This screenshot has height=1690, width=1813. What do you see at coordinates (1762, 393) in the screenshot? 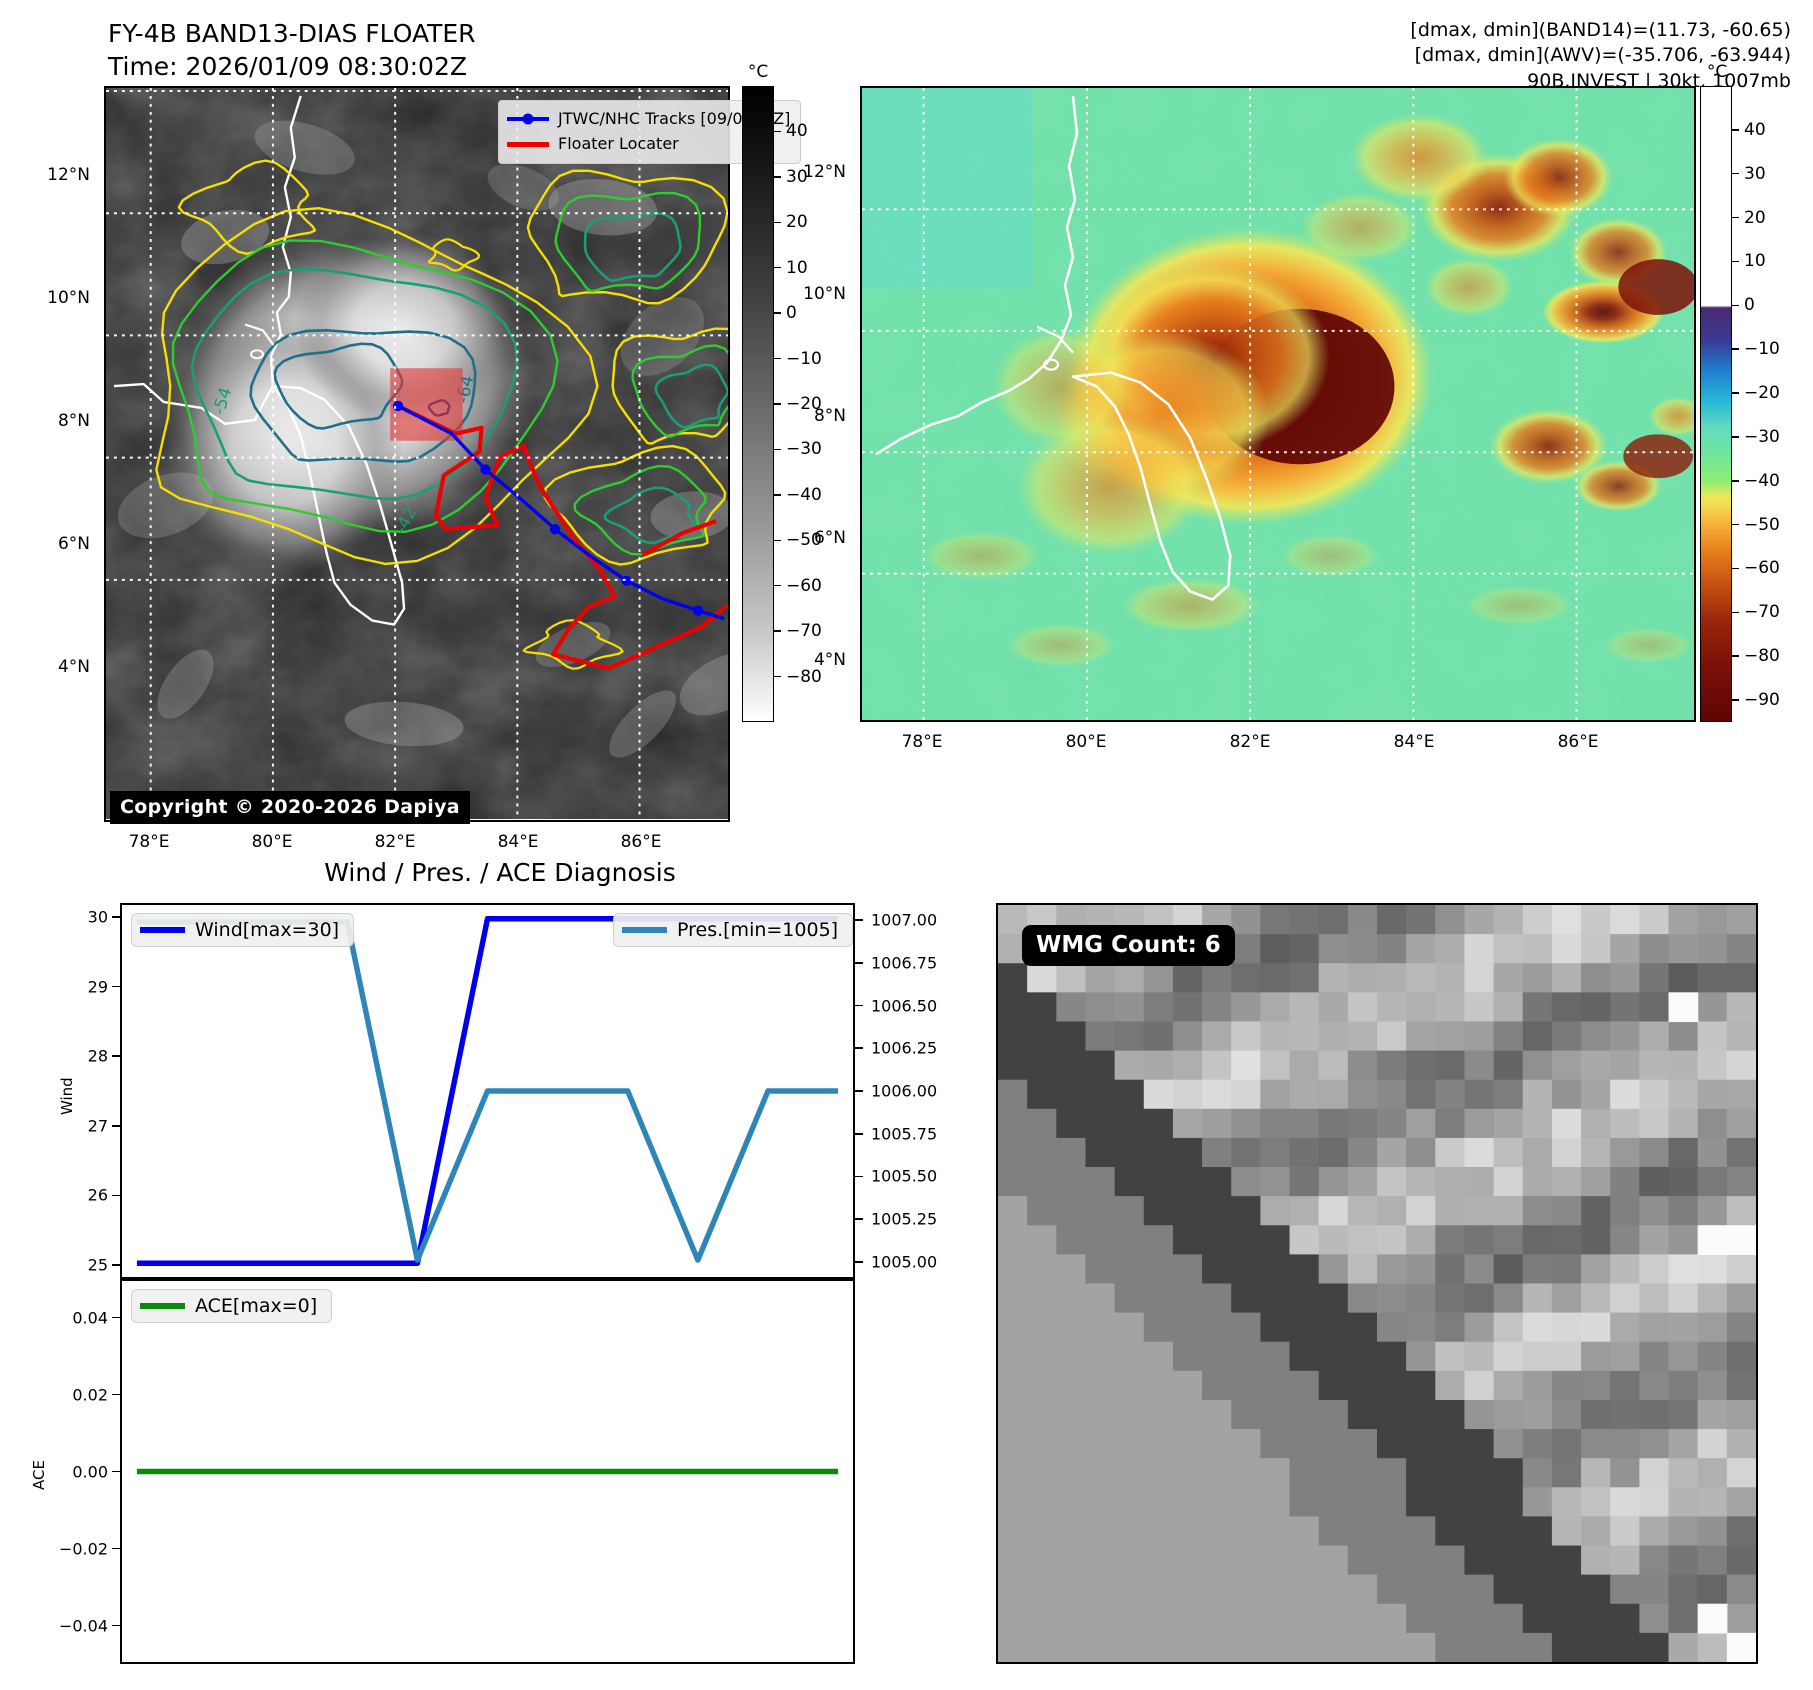
I see `awv-colorbar-tick: −20` at bounding box center [1762, 393].